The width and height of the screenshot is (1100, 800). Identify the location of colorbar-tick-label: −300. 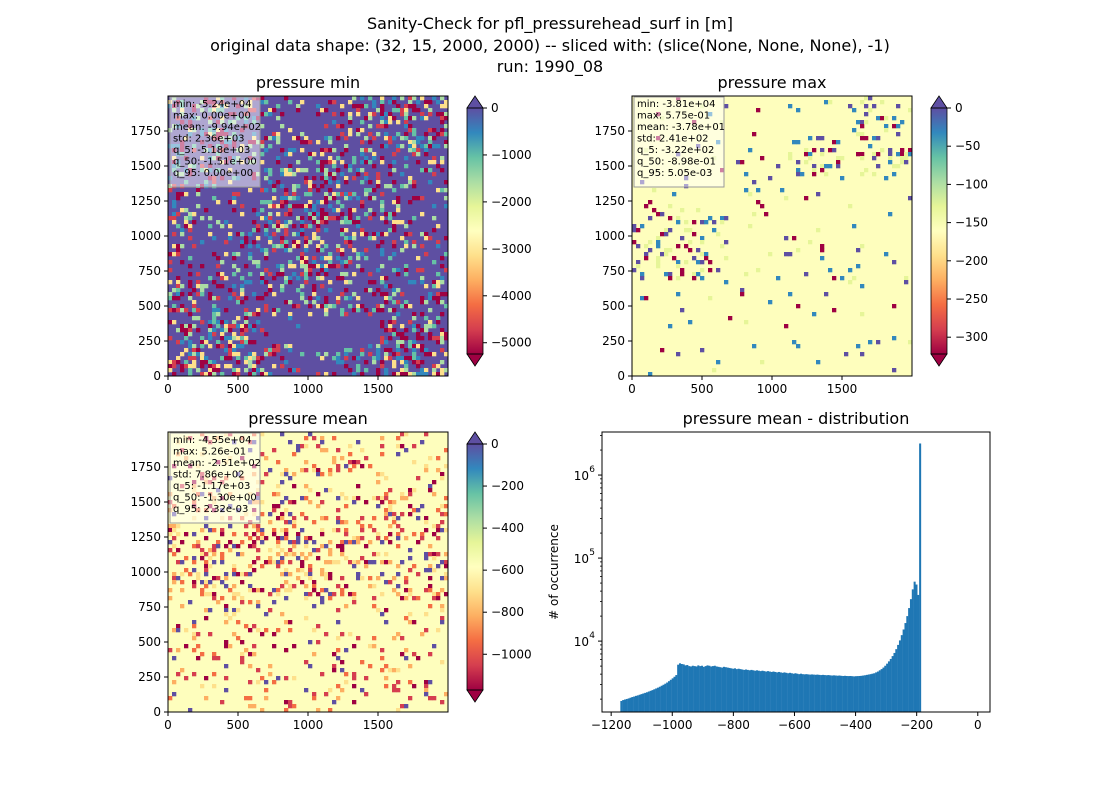
(971, 337).